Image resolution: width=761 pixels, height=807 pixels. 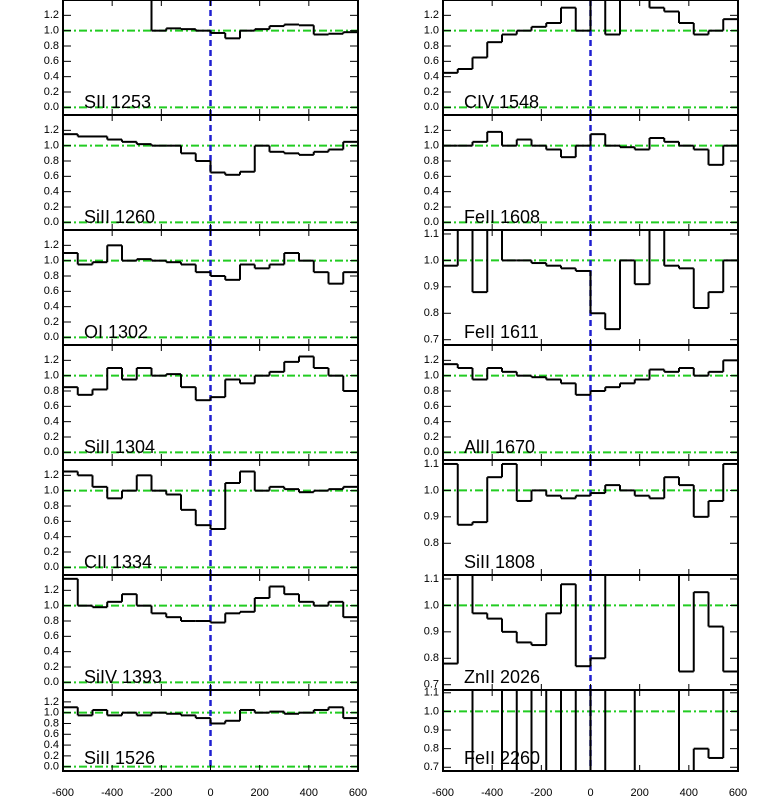 I want to click on panel: 0.0 0.2 0.4 0.6 0.8 1.0 1.2 CII 1334, so click(x=201, y=517).